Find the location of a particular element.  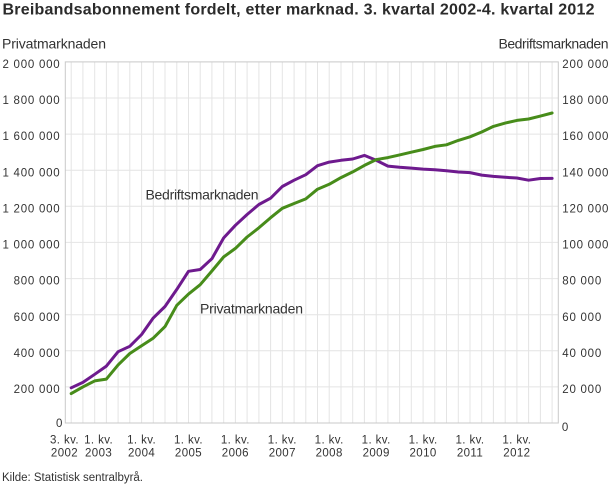

svg-text: 600 000 is located at coordinates (37, 318).